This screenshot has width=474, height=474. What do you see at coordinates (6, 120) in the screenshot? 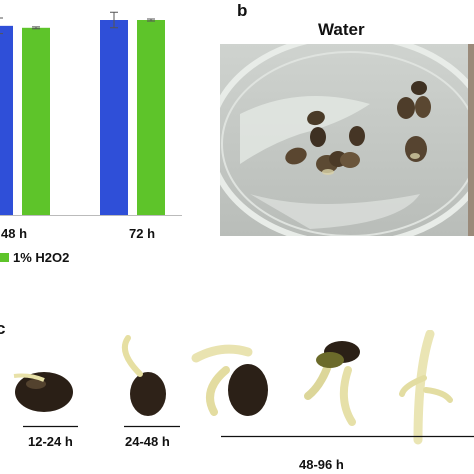
I see `bar-48h-series0` at bounding box center [6, 120].